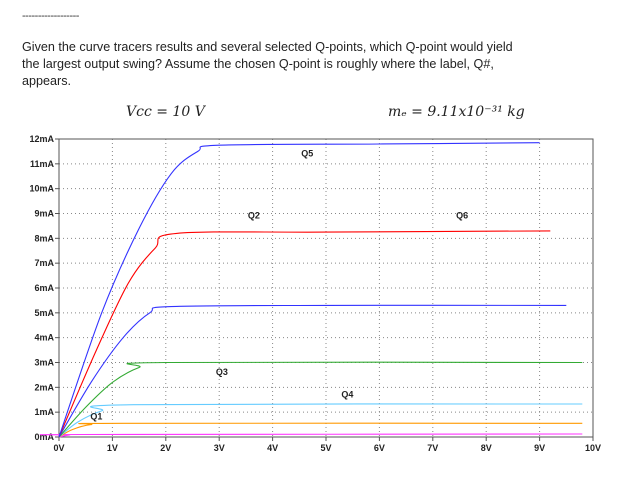 The height and width of the screenshot is (482, 636). I want to click on x-tick-label: 3V, so click(219, 448).